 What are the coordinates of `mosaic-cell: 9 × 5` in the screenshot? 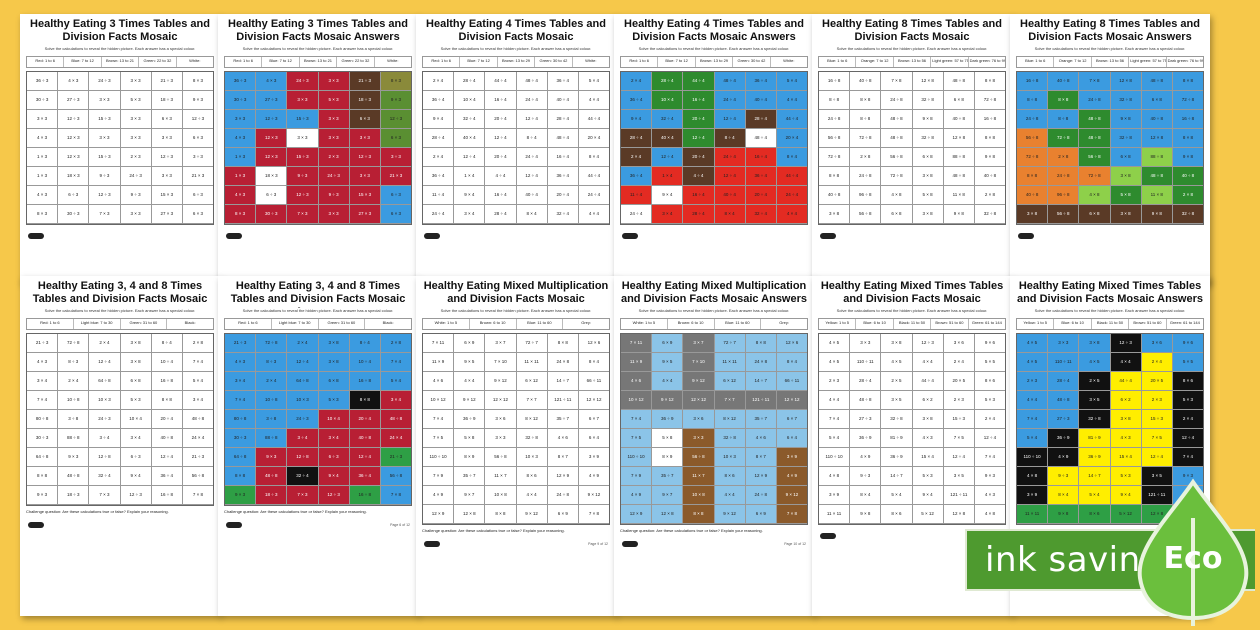 It's located at (470, 362).